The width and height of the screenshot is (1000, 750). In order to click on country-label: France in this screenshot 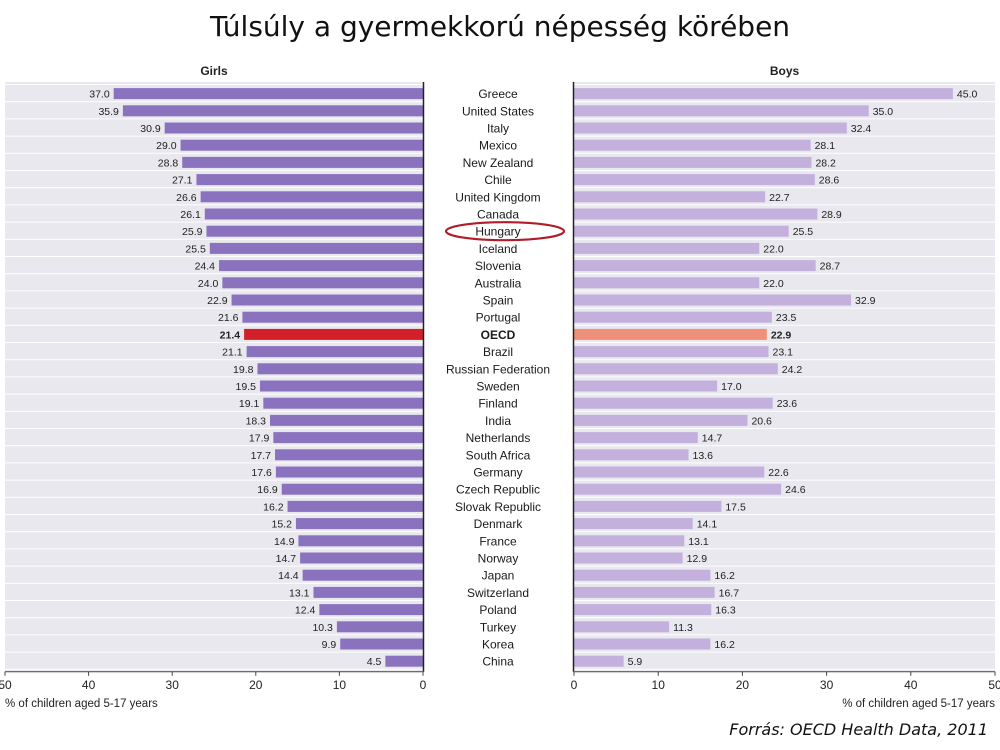, I will do `click(498, 541)`.